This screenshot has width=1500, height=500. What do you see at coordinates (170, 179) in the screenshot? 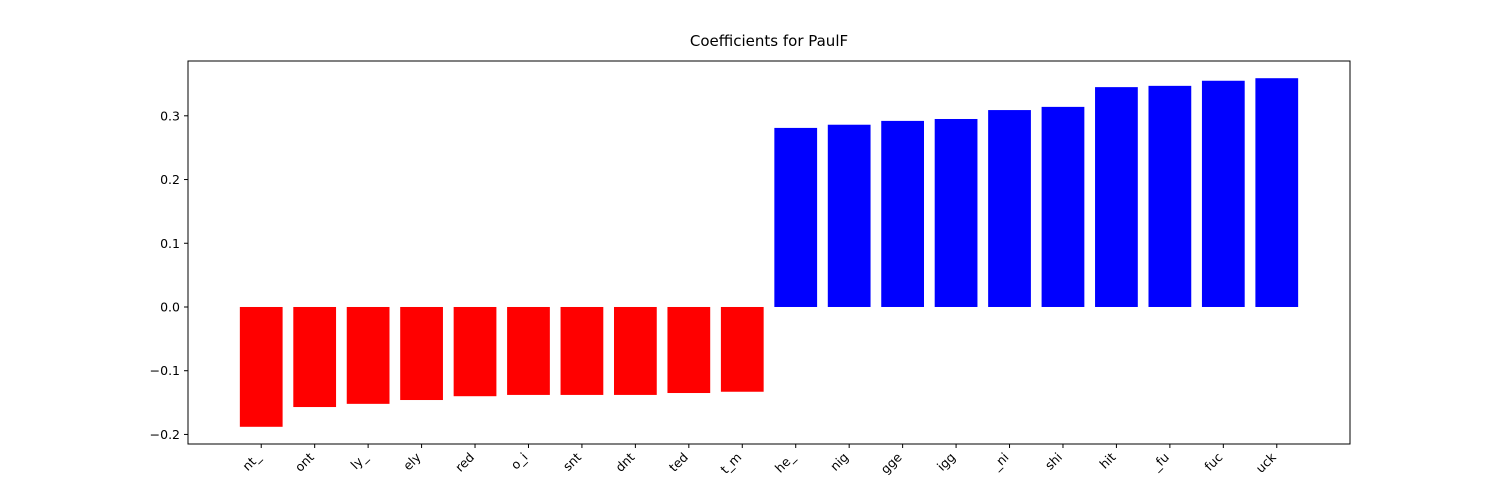
I see `y-tick-label: 0.2` at bounding box center [170, 179].